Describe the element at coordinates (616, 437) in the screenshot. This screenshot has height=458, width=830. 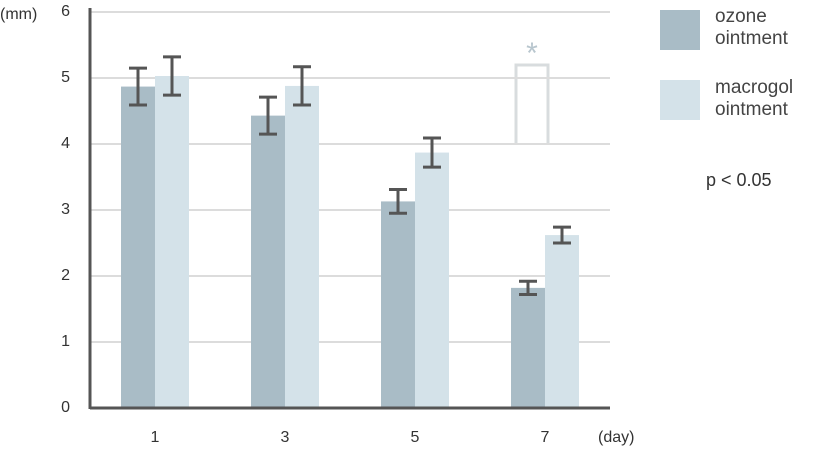
I see `x-unit: (day)` at that location.